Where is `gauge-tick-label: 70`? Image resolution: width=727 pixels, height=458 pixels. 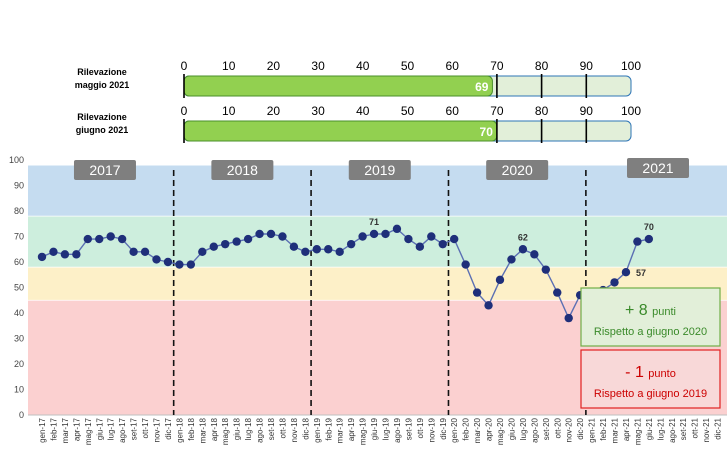 gauge-tick-label: 70 is located at coordinates (497, 111).